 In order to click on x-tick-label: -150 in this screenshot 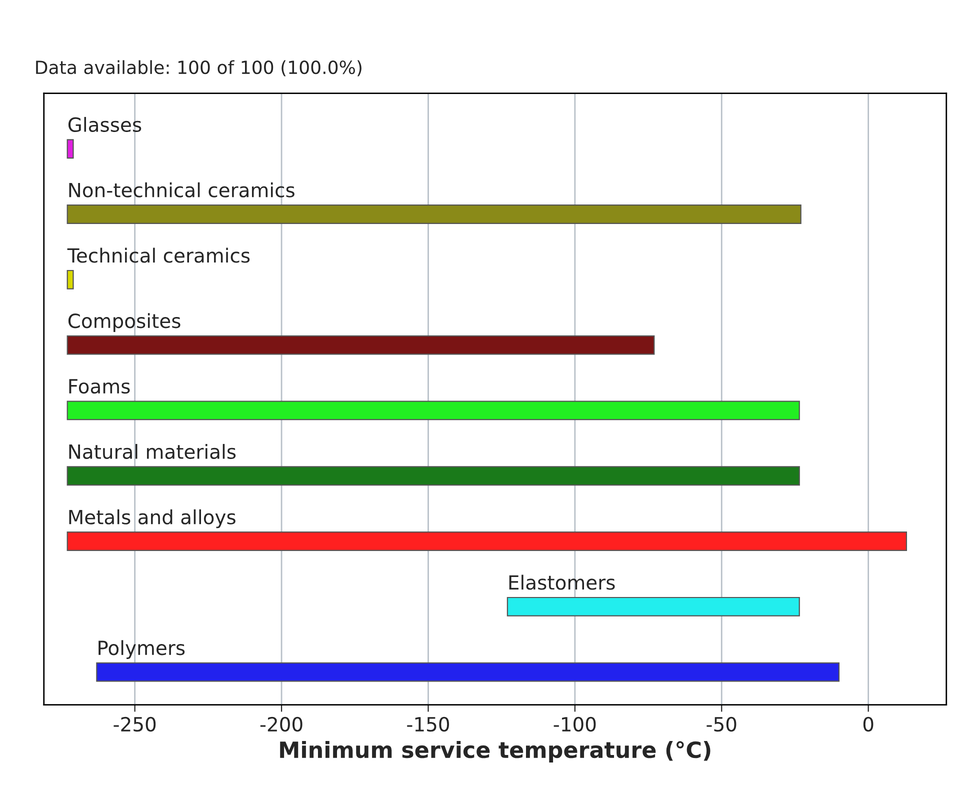, I will do `click(428, 724)`.